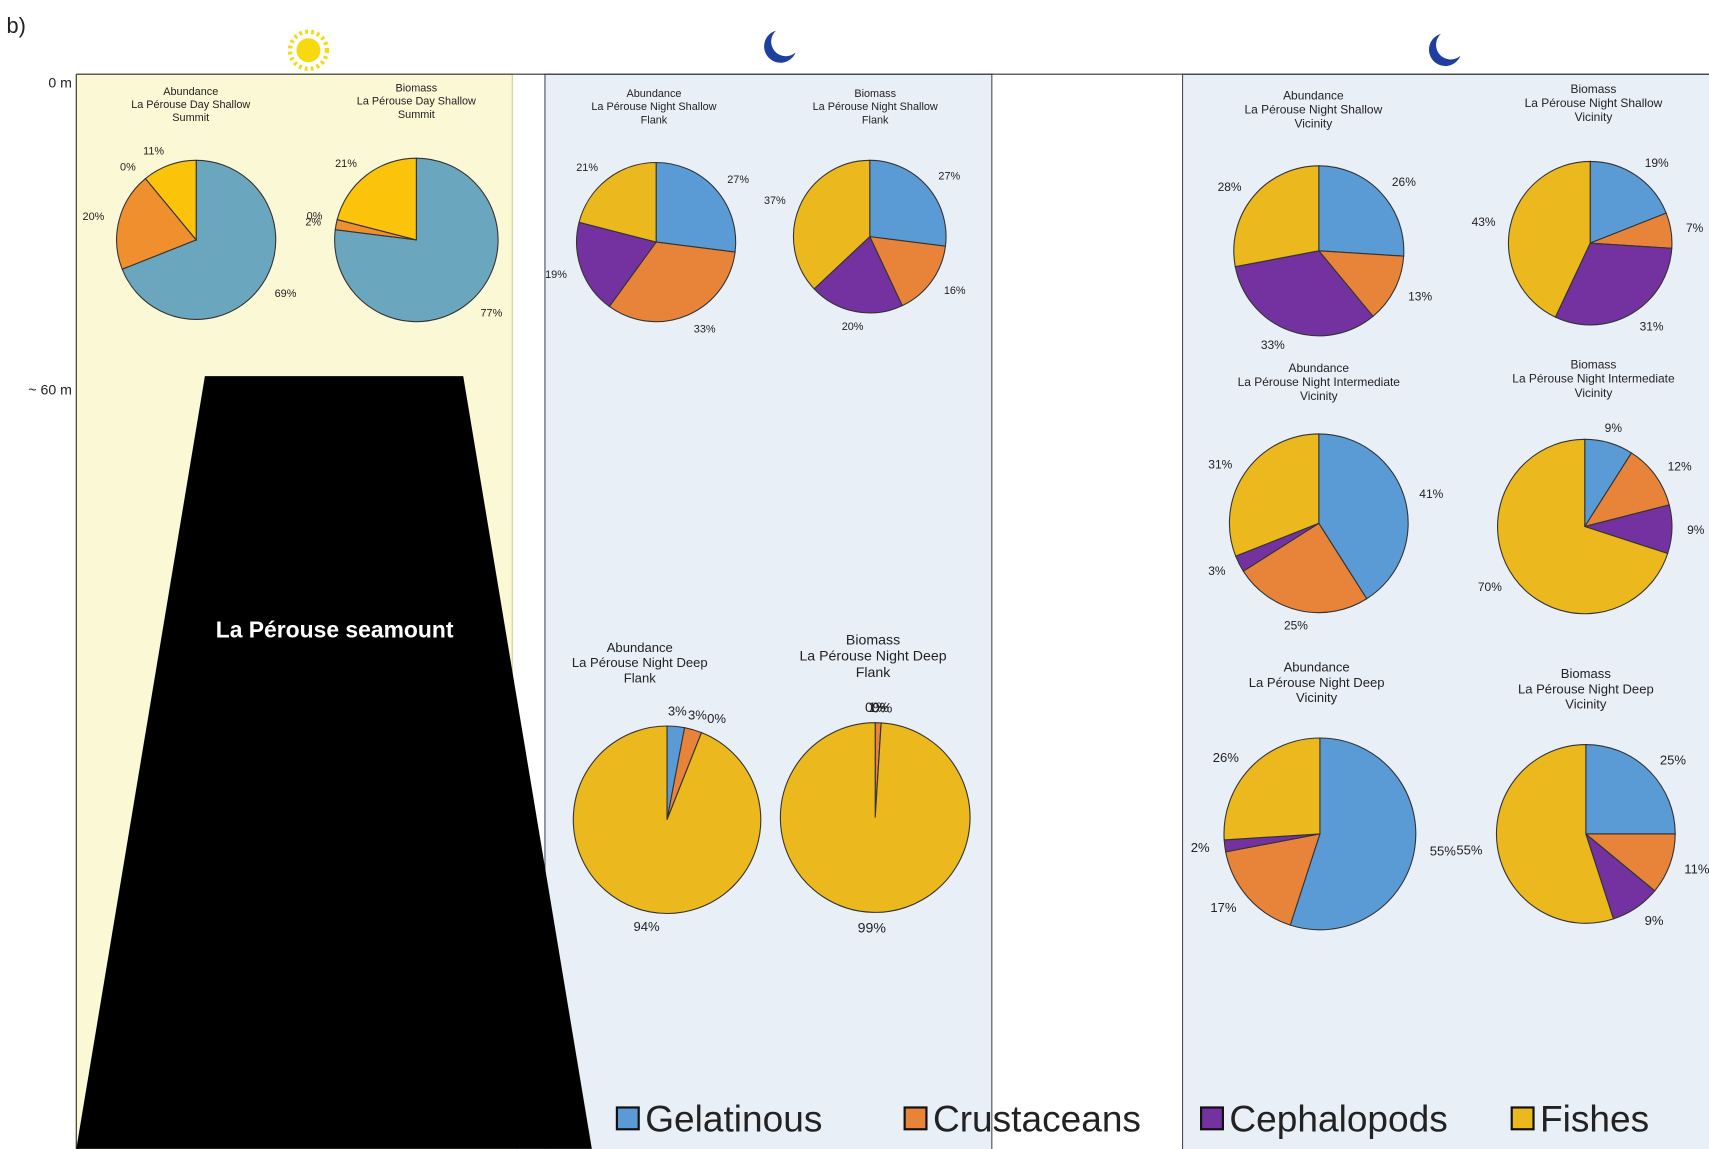 This screenshot has height=1149, width=1709. Describe the element at coordinates (94, 217) in the screenshot. I see `value-label: 20%` at that location.